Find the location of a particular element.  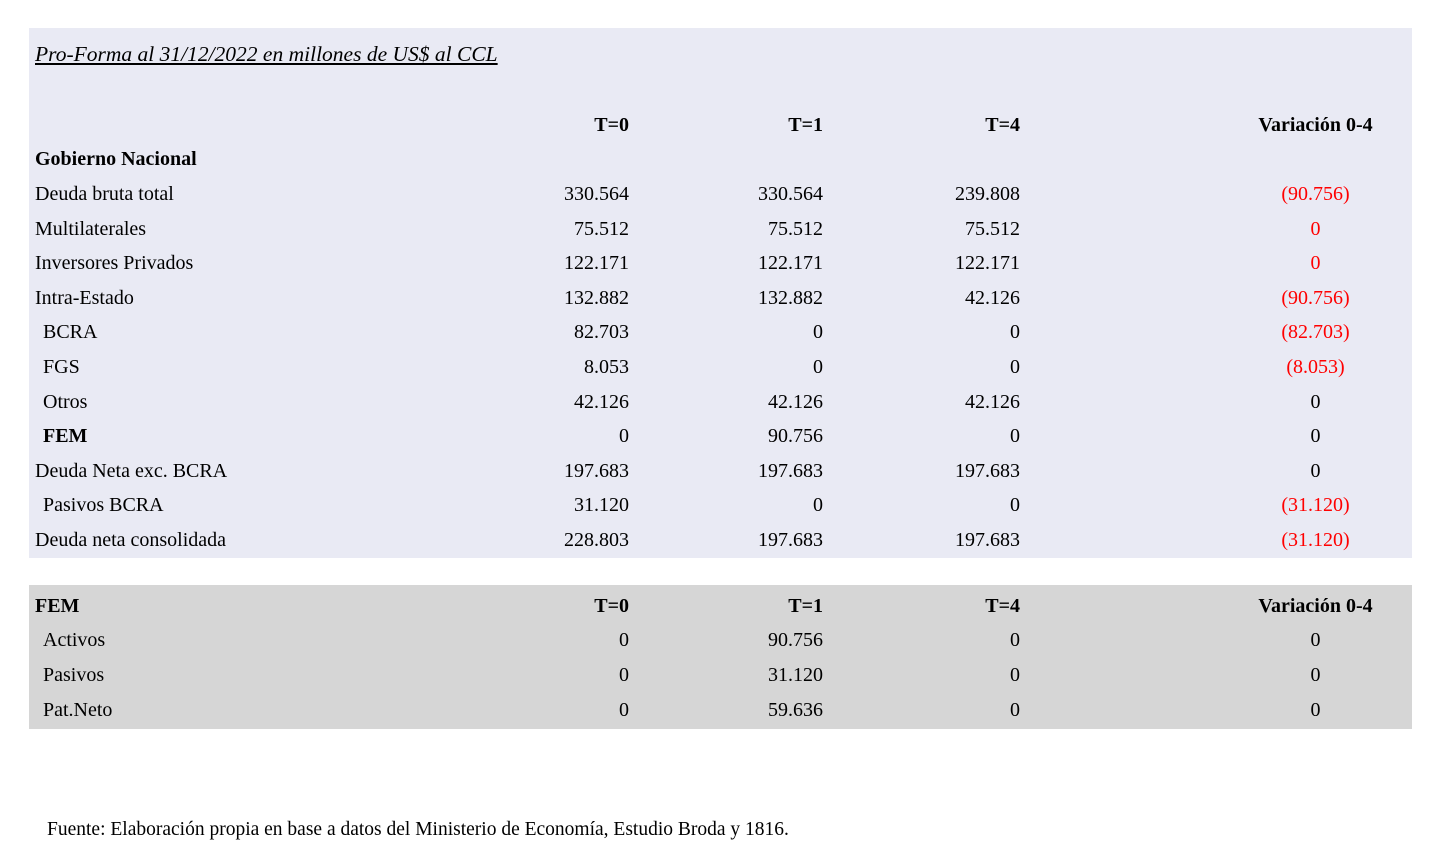

row-label: Deuda neta consolidada is located at coordinates (131, 539).